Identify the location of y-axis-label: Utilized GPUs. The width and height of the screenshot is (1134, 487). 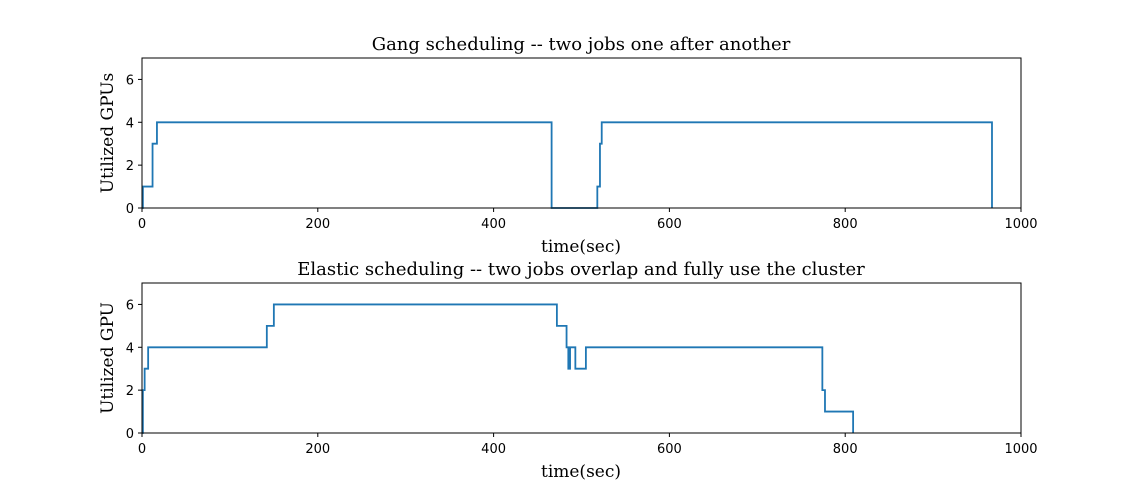
(108, 133).